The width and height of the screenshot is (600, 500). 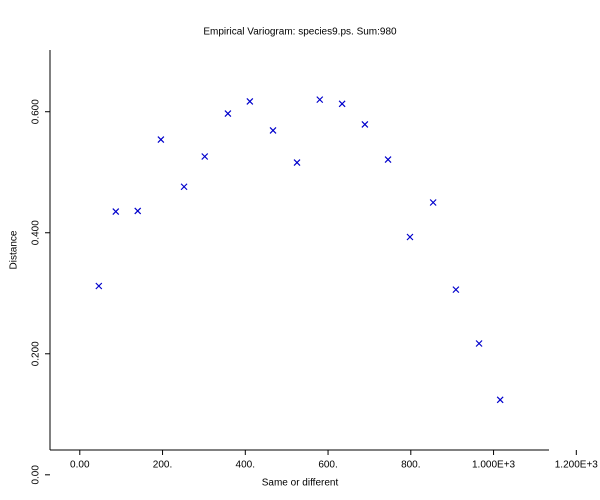 What do you see at coordinates (36, 232) in the screenshot?
I see `y-tick-label: 0.400` at bounding box center [36, 232].